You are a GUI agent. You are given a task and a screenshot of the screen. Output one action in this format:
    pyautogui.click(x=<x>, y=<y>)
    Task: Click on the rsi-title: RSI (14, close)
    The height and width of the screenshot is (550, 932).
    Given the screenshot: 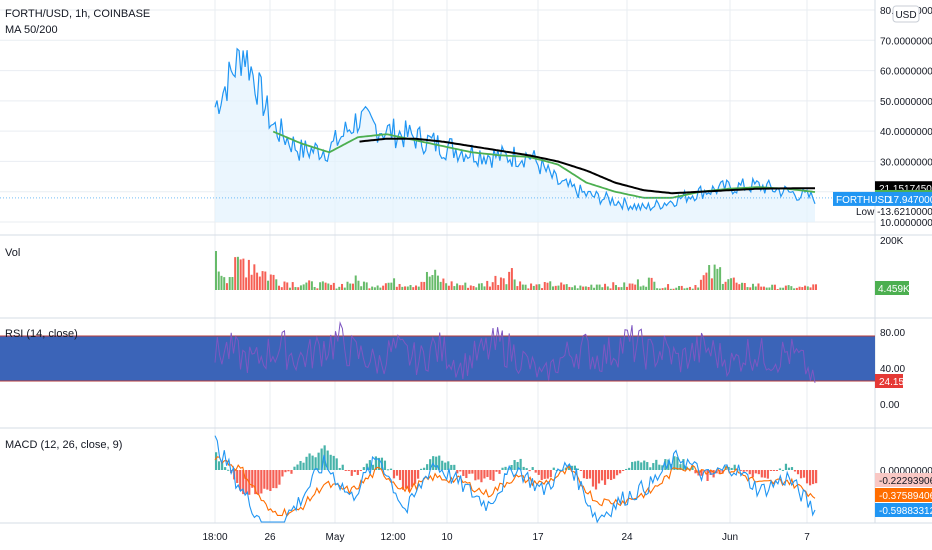 What is the action you would take?
    pyautogui.click(x=41, y=334)
    